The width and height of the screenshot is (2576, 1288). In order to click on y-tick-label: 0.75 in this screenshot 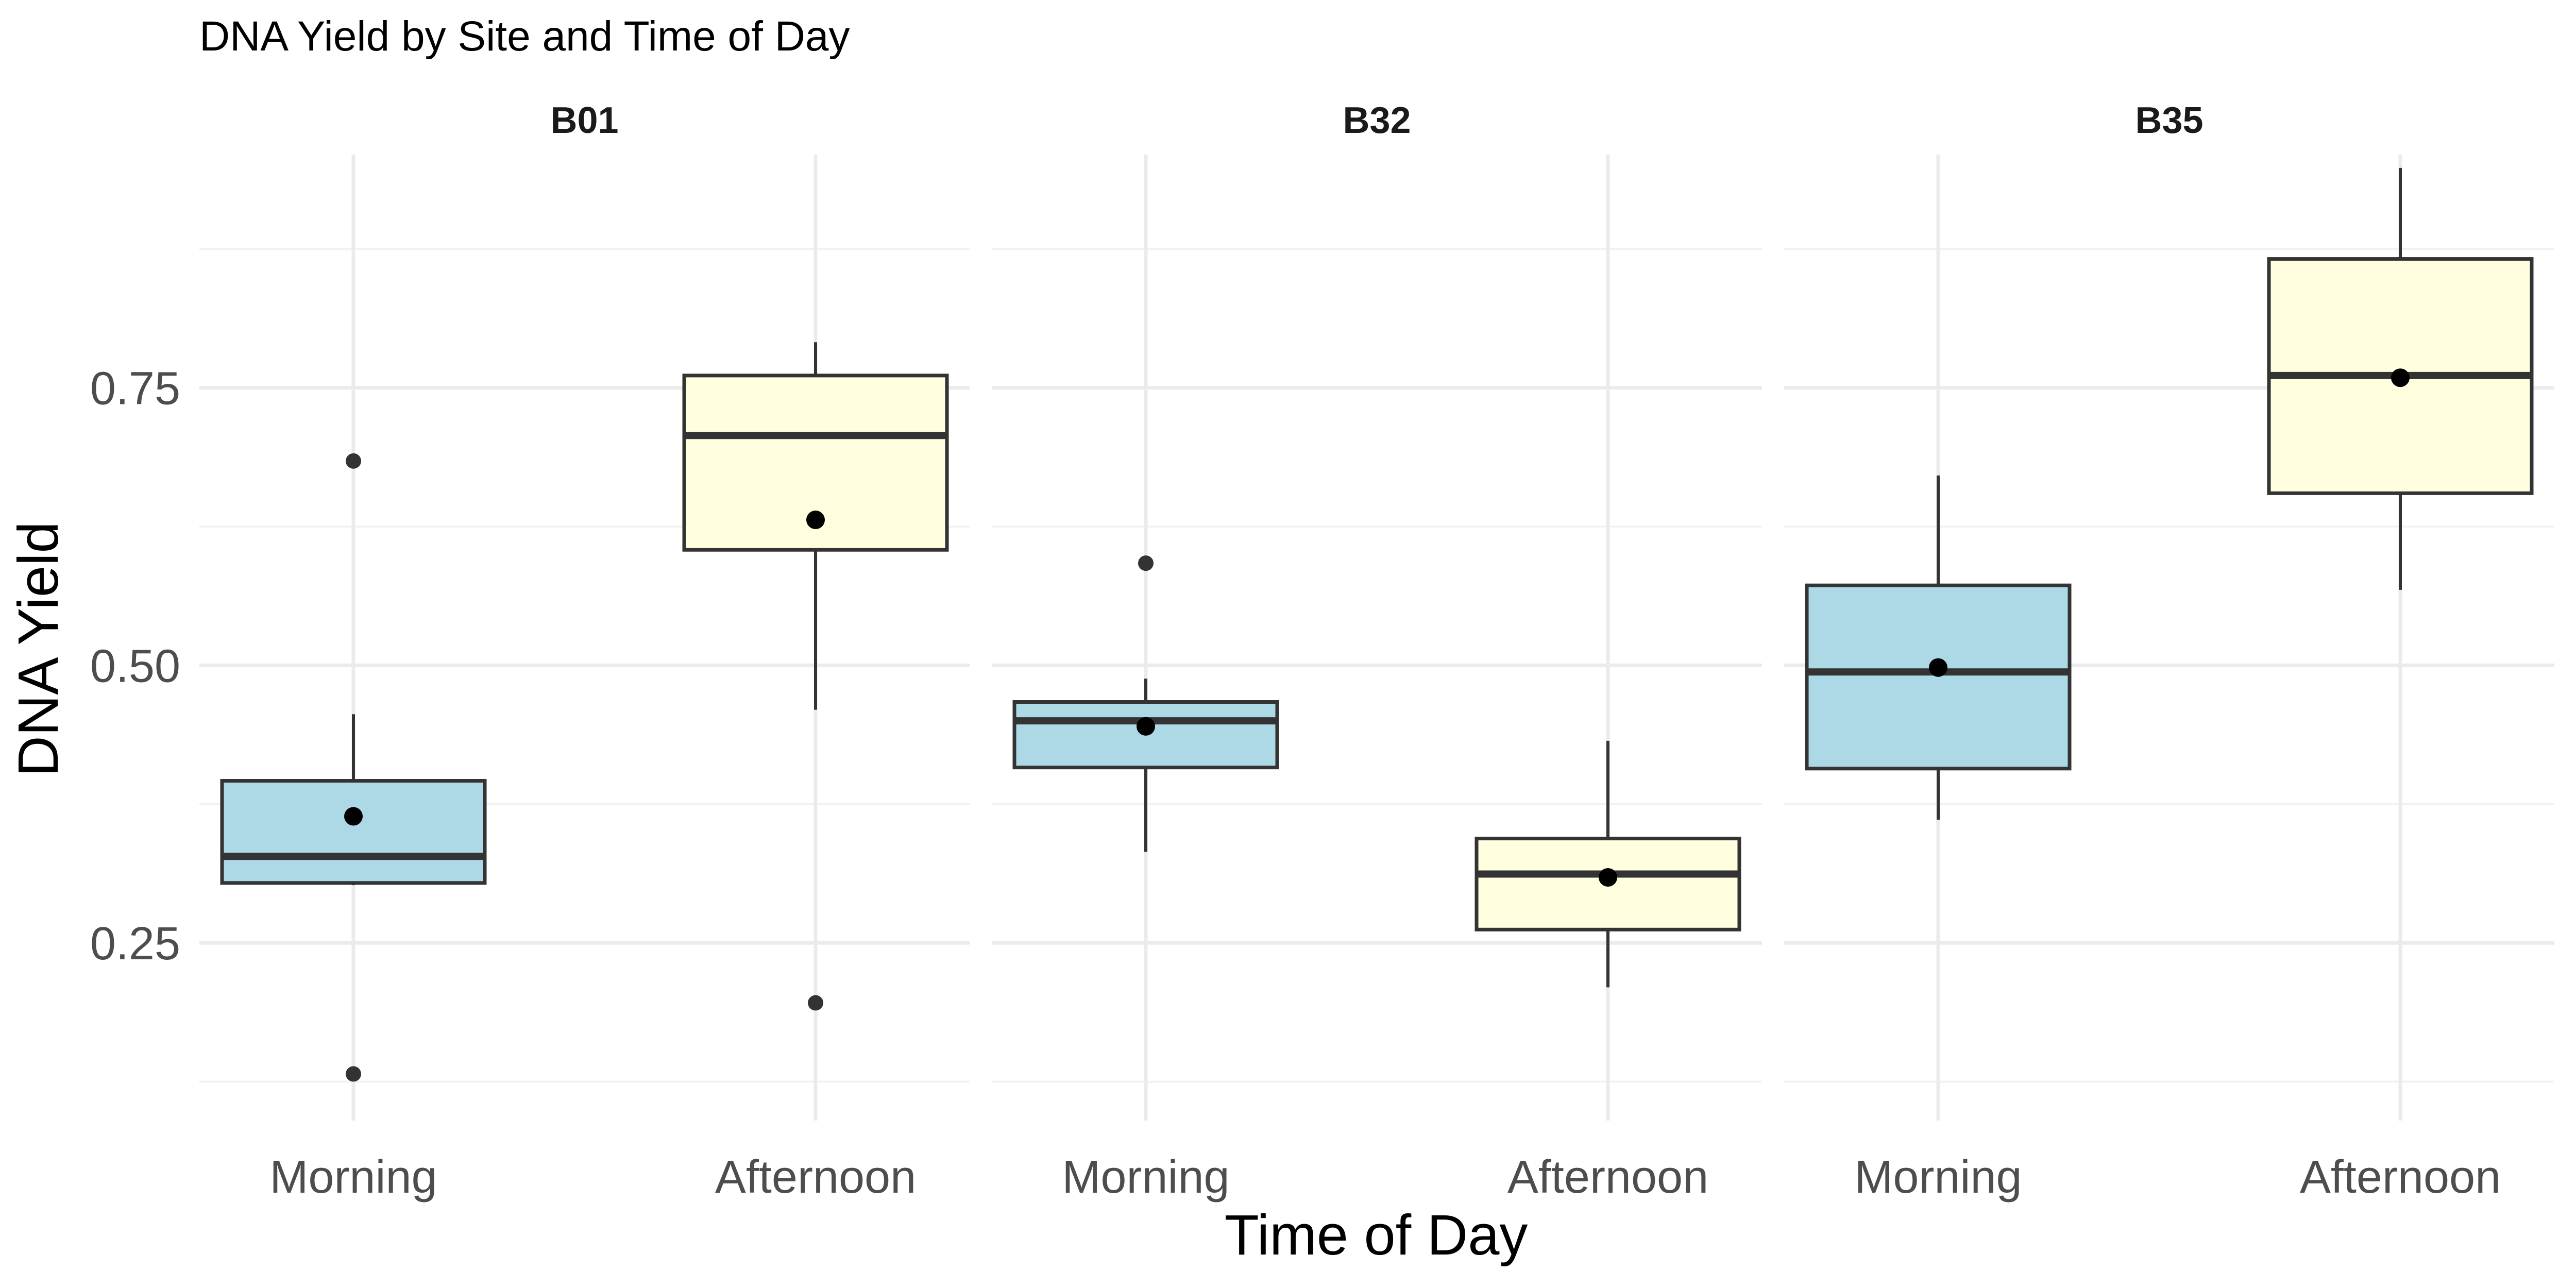, I will do `click(135, 389)`.